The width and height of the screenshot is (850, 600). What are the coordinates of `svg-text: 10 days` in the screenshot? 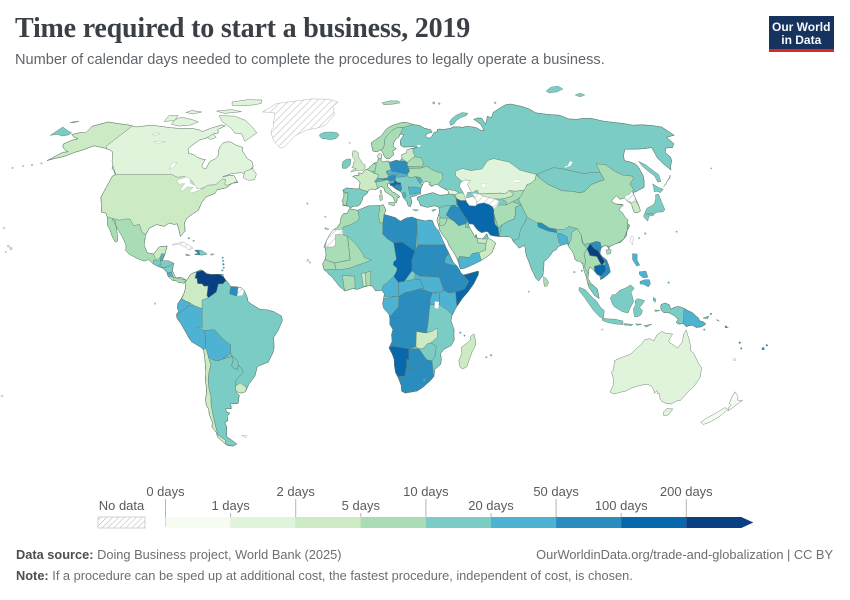 It's located at (426, 491).